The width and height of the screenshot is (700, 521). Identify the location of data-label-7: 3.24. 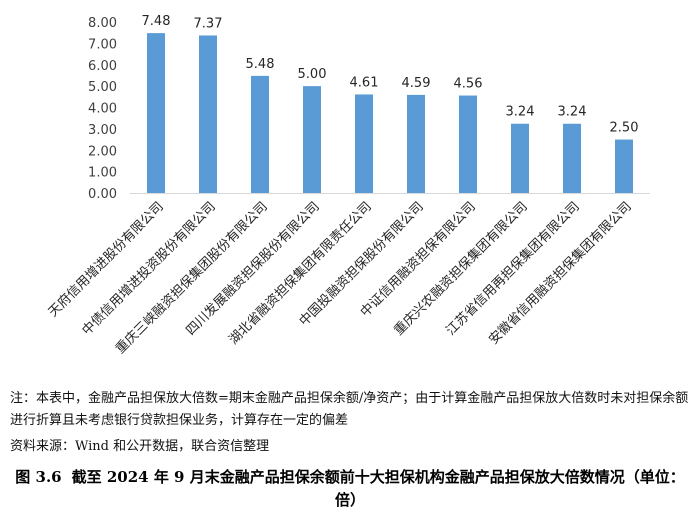
(520, 112).